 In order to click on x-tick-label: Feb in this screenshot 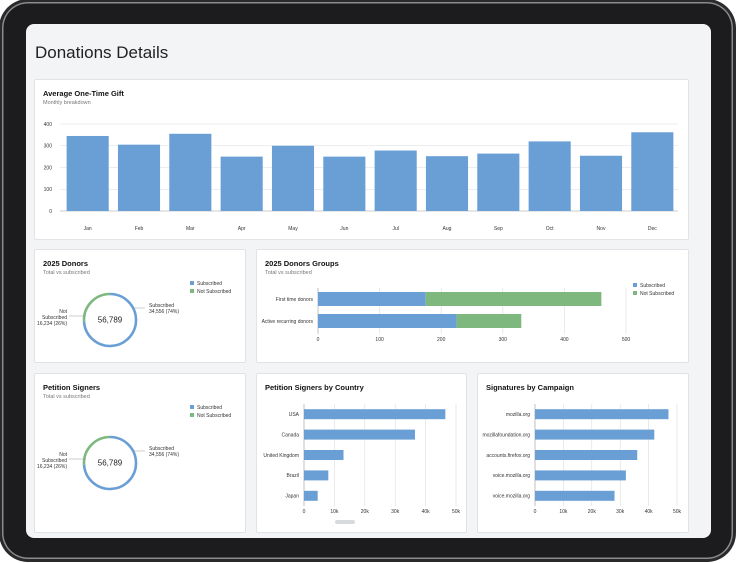, I will do `click(139, 229)`.